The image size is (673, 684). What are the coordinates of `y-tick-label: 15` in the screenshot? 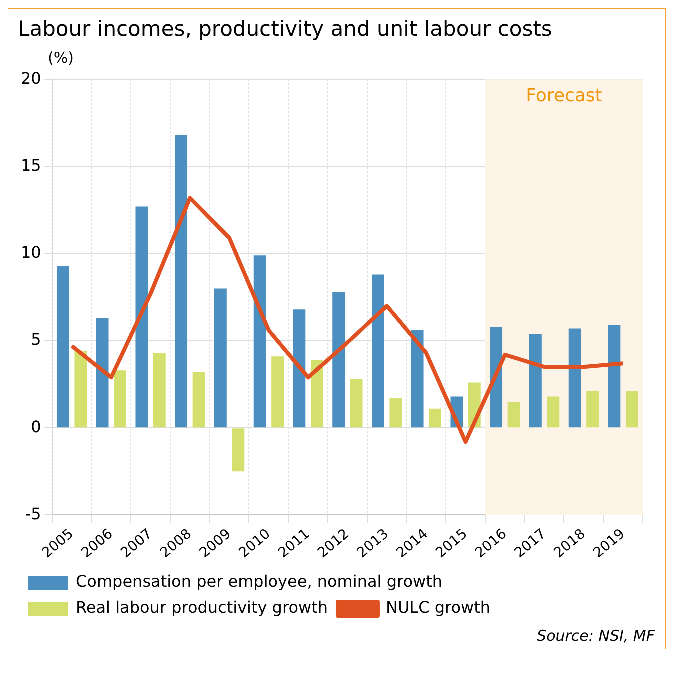 It's located at (31, 165).